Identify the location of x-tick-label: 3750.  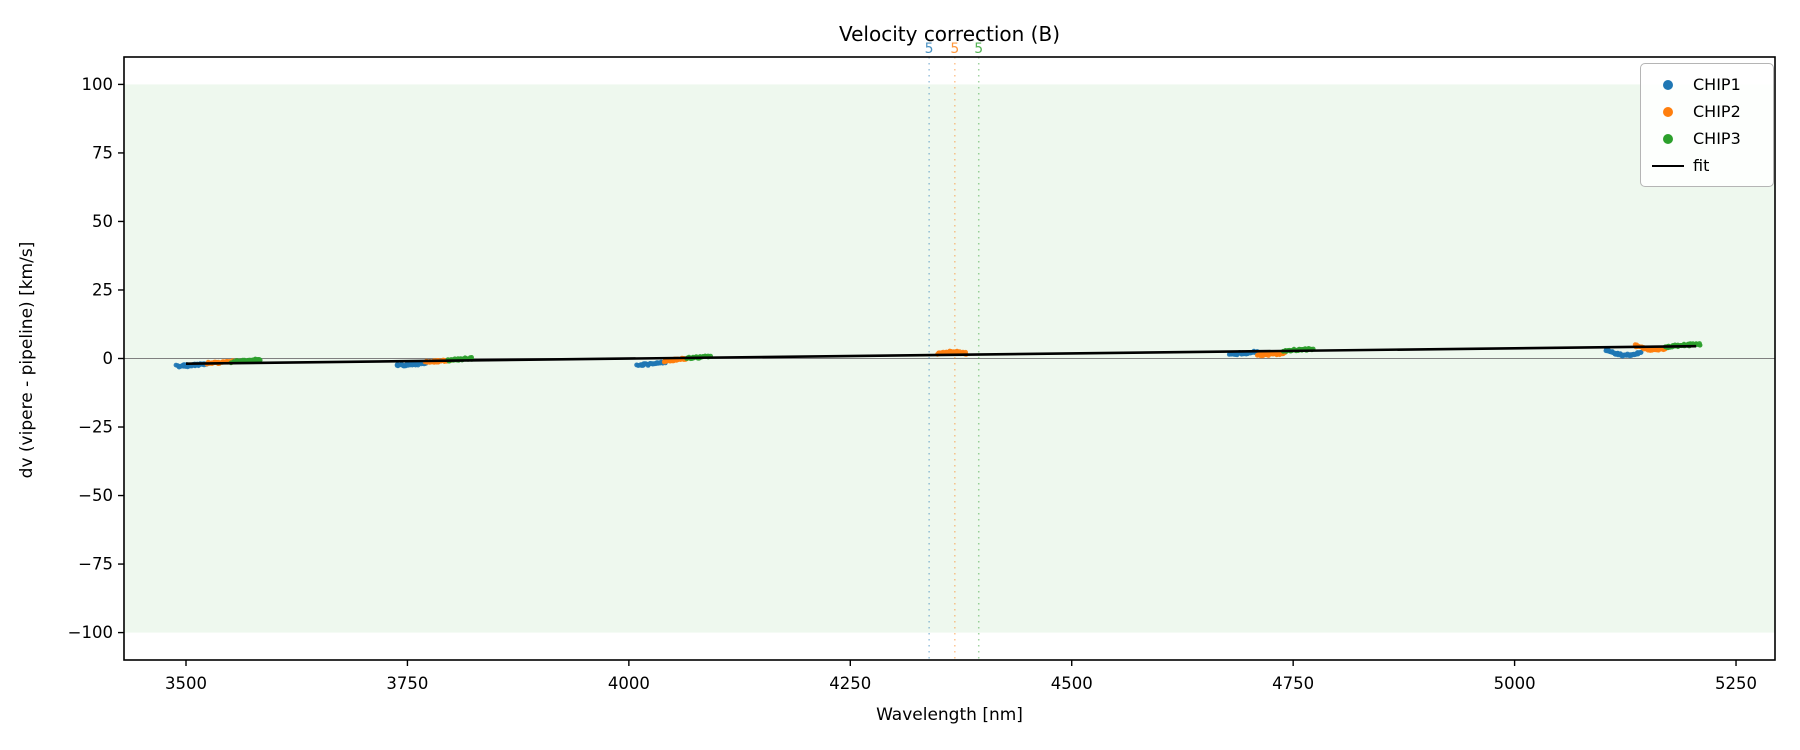
(407, 683).